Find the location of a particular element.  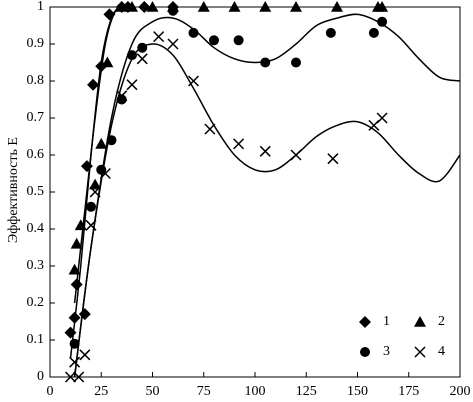

legend-label: 4 is located at coordinates (441, 351).